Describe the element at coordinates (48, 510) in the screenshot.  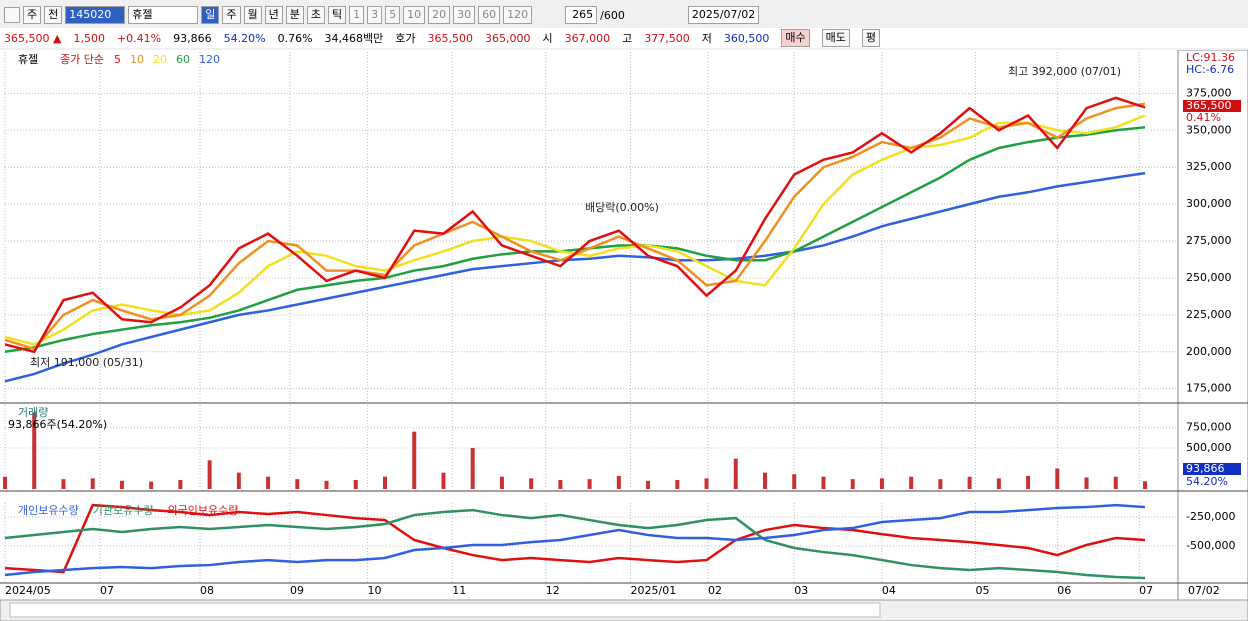
I see `legend-entry: 개인보유수량` at that location.